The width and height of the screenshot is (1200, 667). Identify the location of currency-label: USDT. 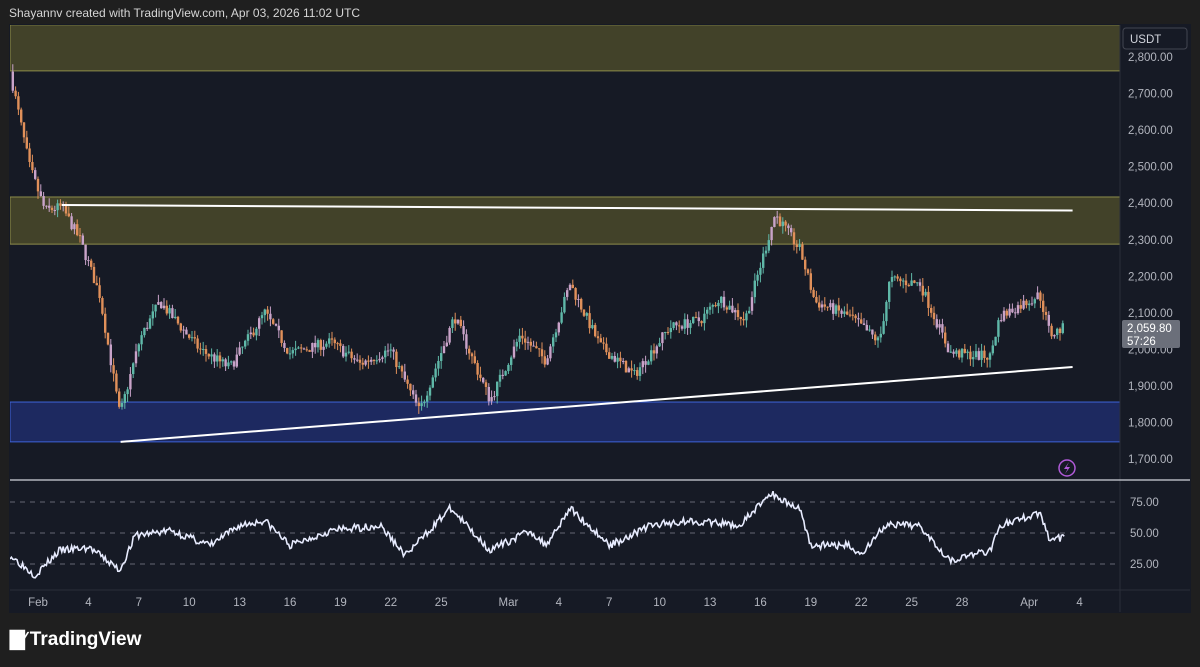
(1145, 40).